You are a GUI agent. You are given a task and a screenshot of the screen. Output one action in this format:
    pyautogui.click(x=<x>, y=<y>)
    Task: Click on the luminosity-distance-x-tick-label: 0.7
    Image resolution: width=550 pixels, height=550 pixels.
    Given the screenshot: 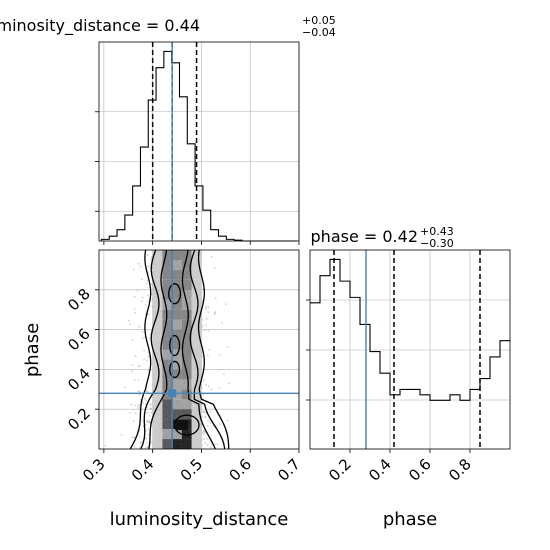 What is the action you would take?
    pyautogui.click(x=289, y=470)
    